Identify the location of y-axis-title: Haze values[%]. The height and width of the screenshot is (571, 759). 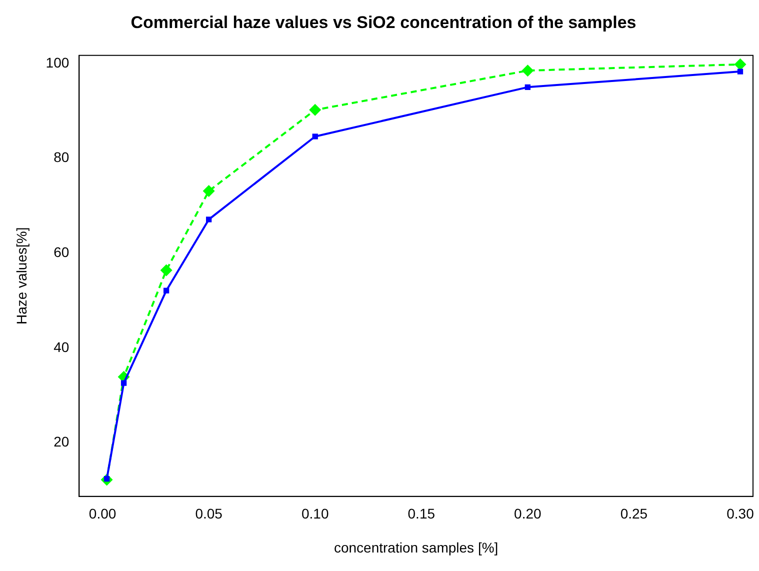
(21, 276).